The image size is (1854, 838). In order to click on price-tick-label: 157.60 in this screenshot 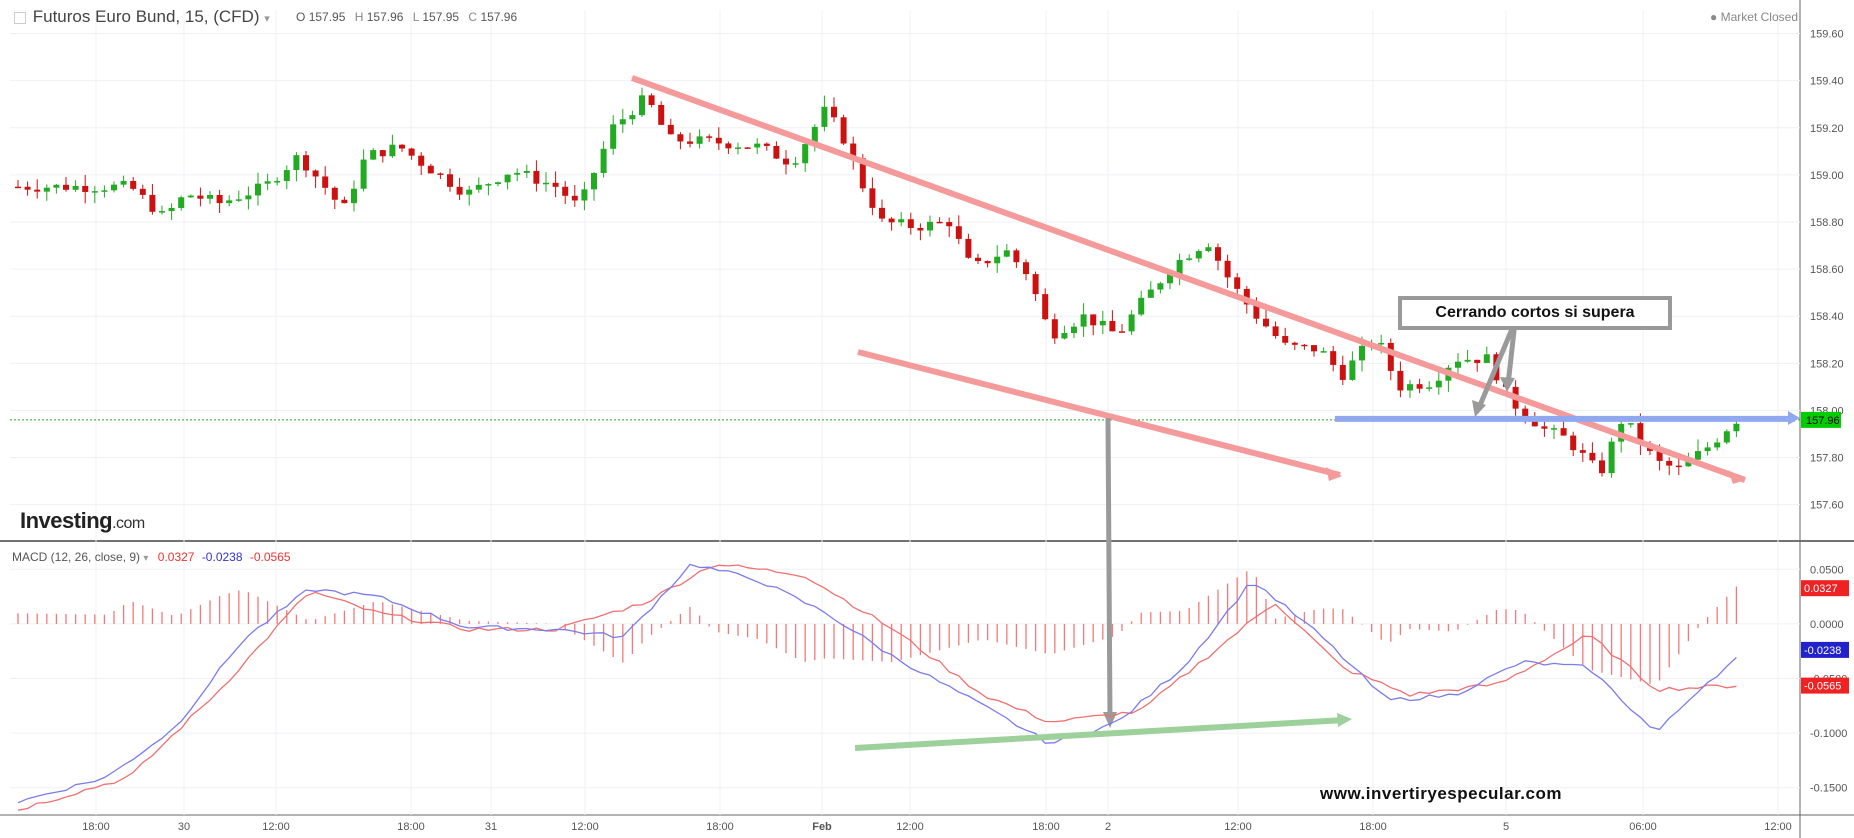, I will do `click(1827, 506)`.